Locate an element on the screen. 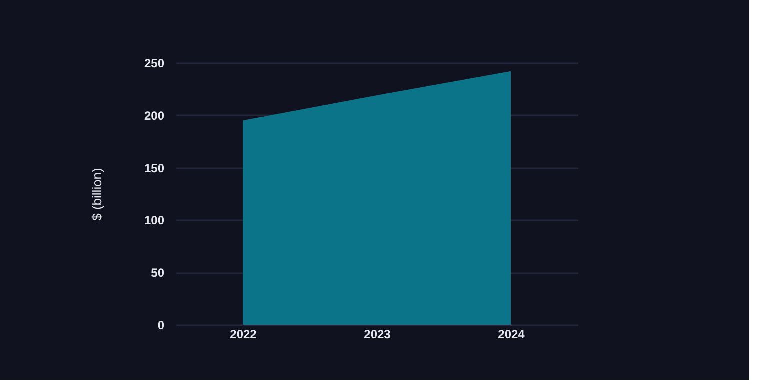  y-tick-label: 250 is located at coordinates (154, 63).